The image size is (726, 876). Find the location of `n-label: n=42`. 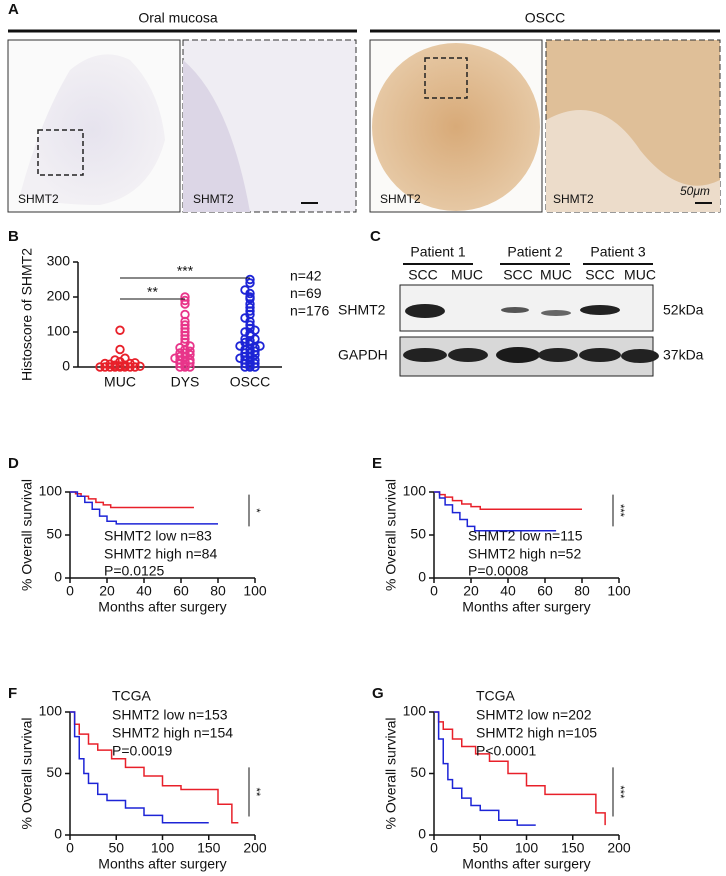

n-label: n=42 is located at coordinates (306, 276).